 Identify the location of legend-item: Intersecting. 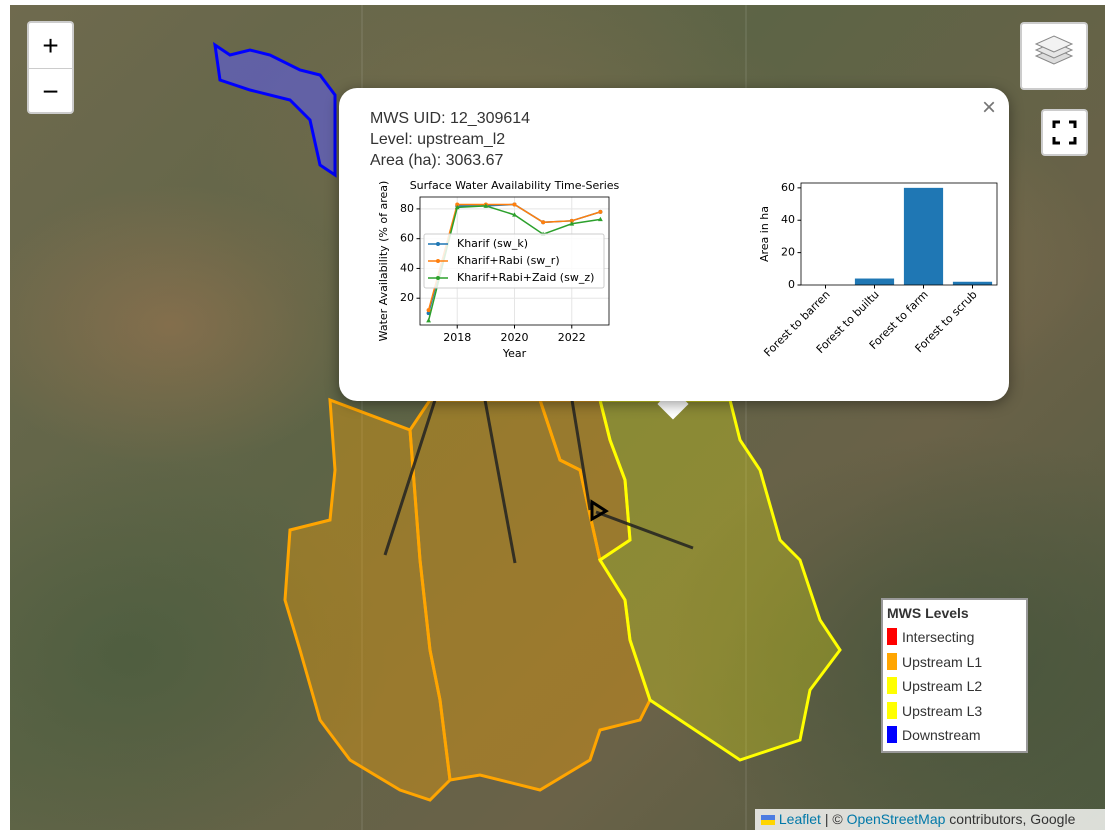
(954, 637).